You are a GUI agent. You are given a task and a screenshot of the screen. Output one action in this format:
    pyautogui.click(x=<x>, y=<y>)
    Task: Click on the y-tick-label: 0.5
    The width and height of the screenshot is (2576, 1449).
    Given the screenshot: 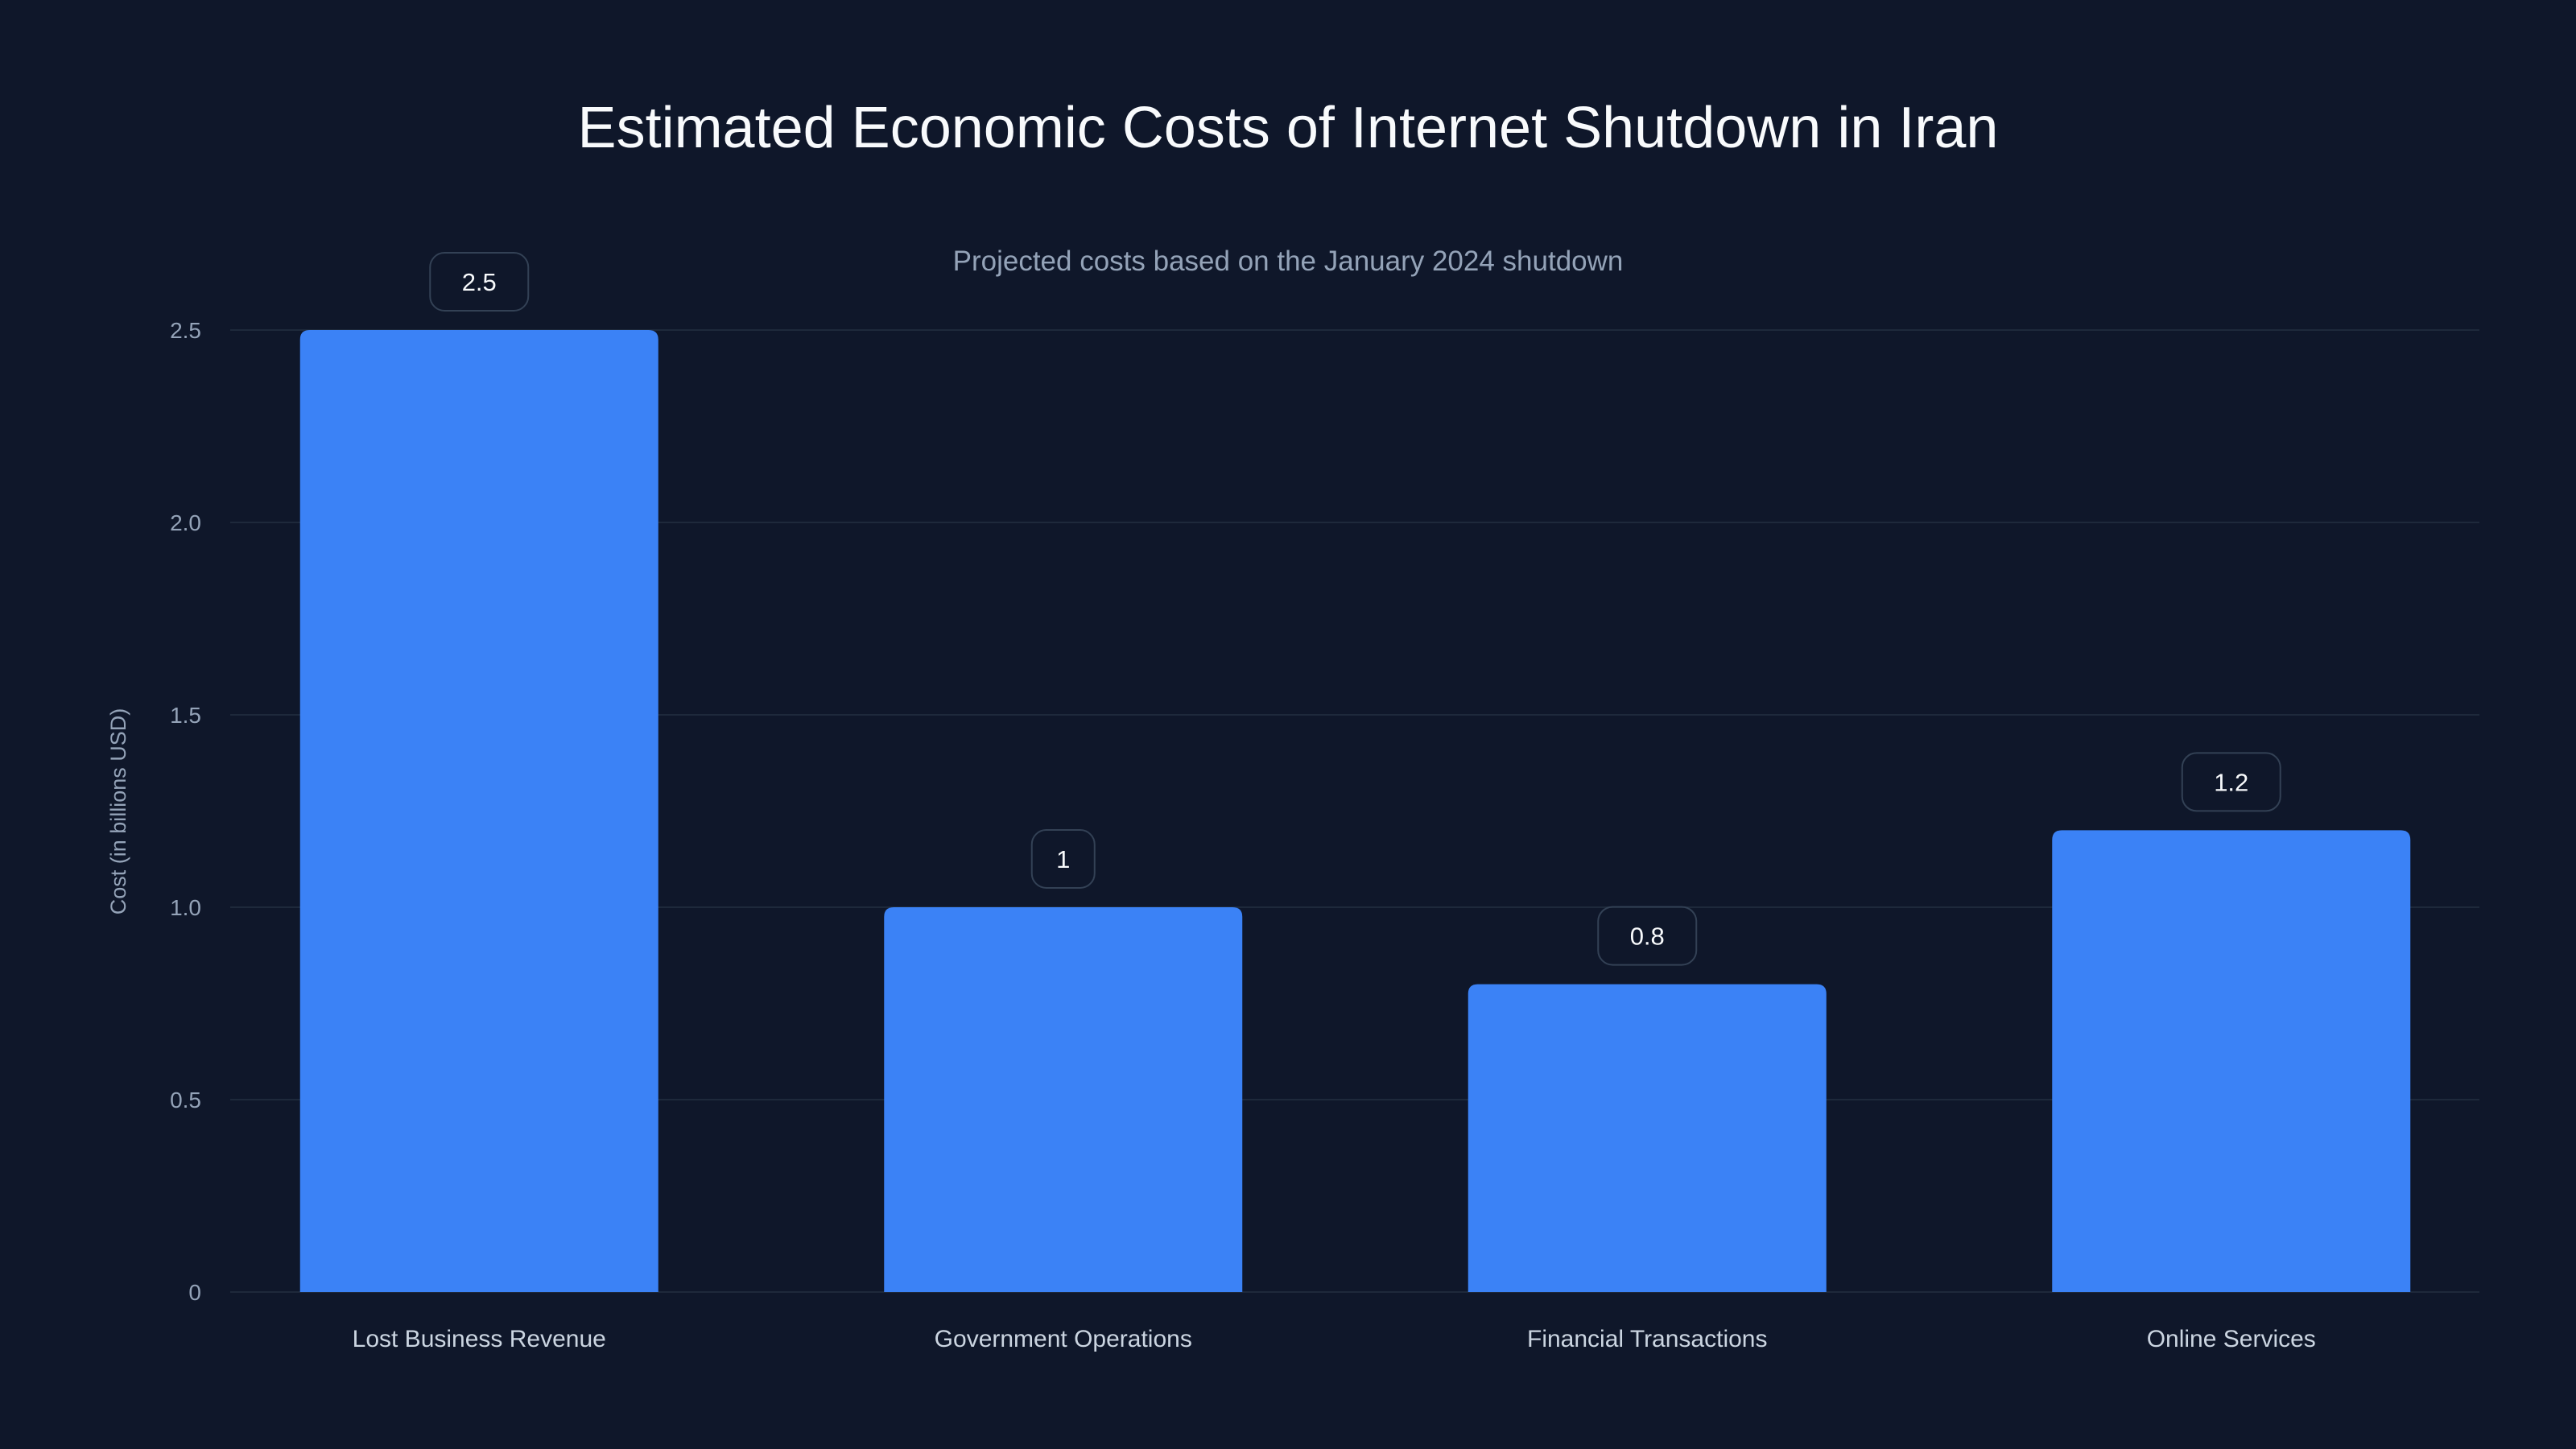 What is the action you would take?
    pyautogui.click(x=185, y=1100)
    